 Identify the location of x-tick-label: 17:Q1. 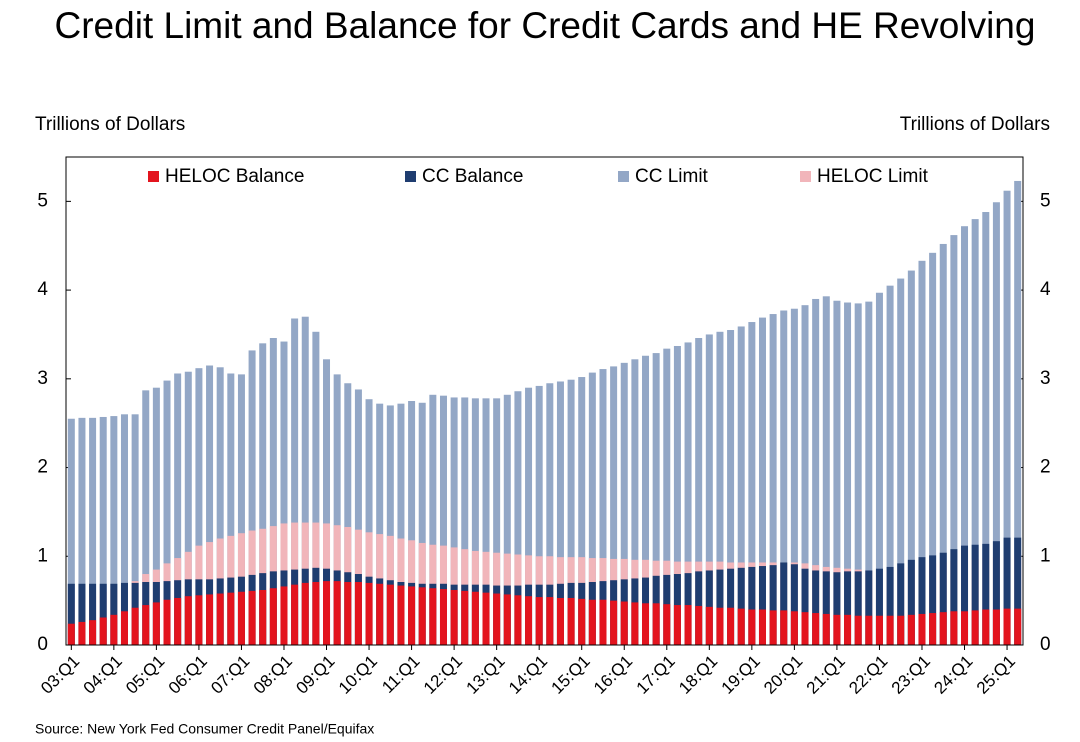
(656, 675).